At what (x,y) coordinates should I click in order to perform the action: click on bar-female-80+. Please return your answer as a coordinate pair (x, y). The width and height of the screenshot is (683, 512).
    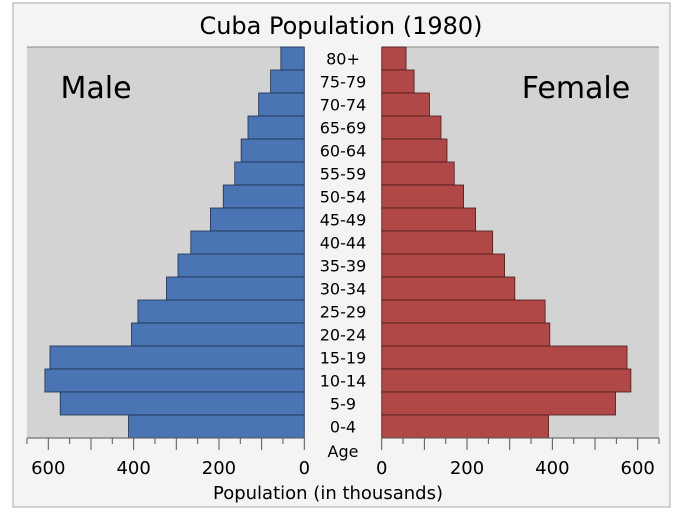
    Looking at the image, I should click on (394, 58).